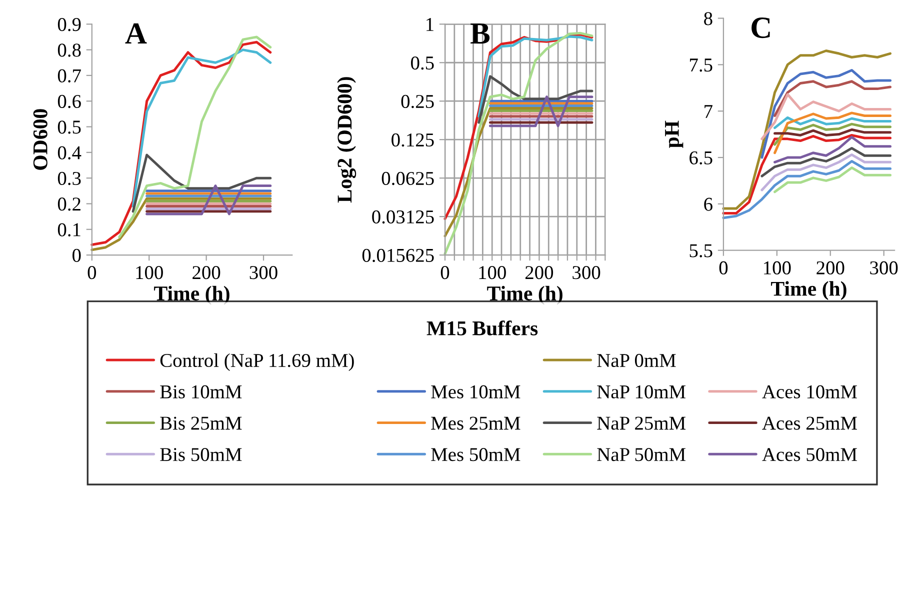  Describe the element at coordinates (69, 50) in the screenshot. I see `y-tick-label: 0.8` at that location.